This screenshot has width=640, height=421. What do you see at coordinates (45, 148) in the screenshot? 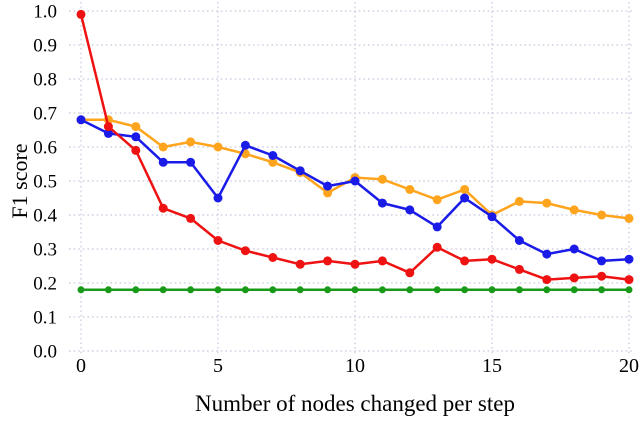
I see `y-tick-label: 0.6` at bounding box center [45, 148].